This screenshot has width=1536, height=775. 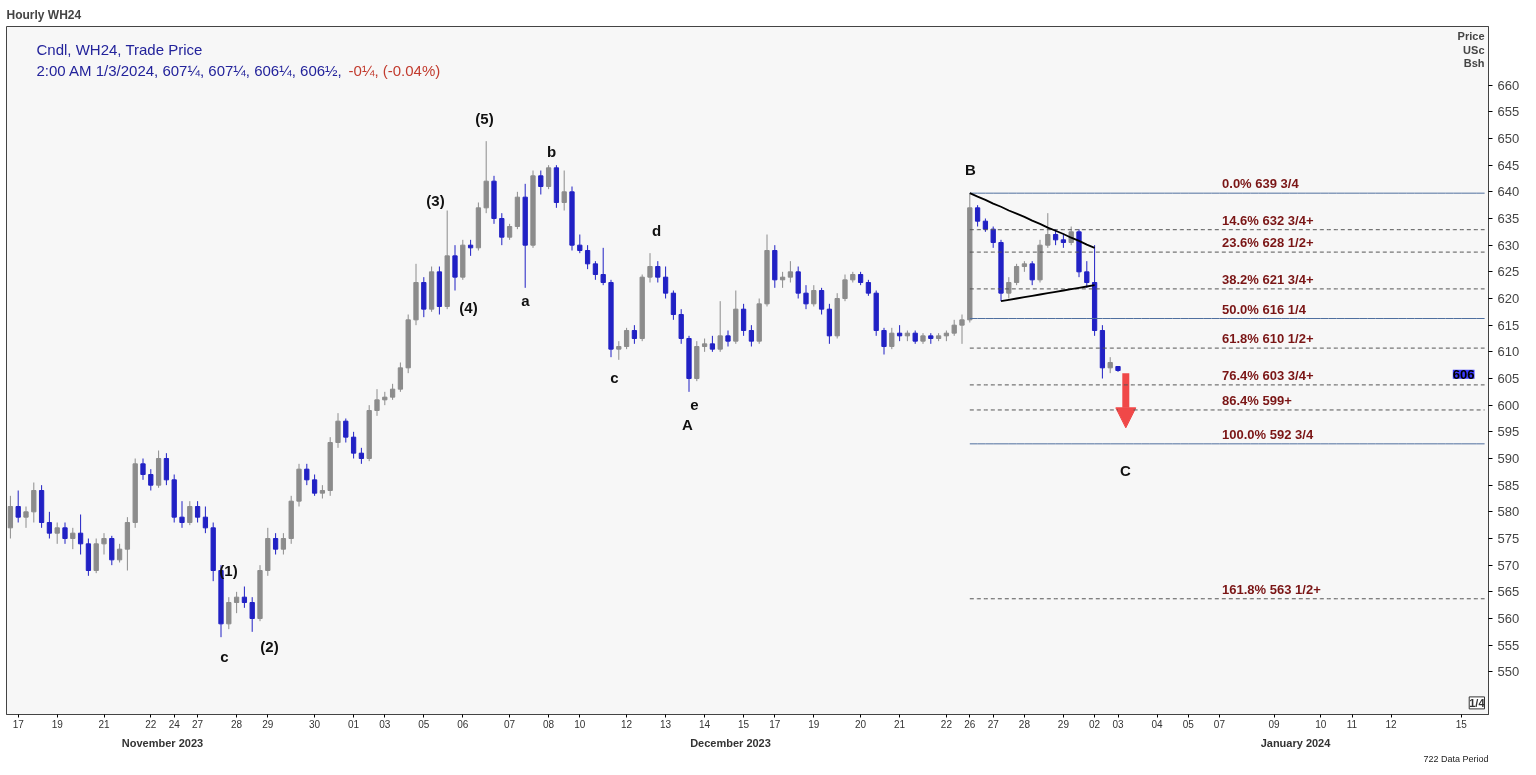 I want to click on y-tick-label: 635, so click(x=1508, y=218).